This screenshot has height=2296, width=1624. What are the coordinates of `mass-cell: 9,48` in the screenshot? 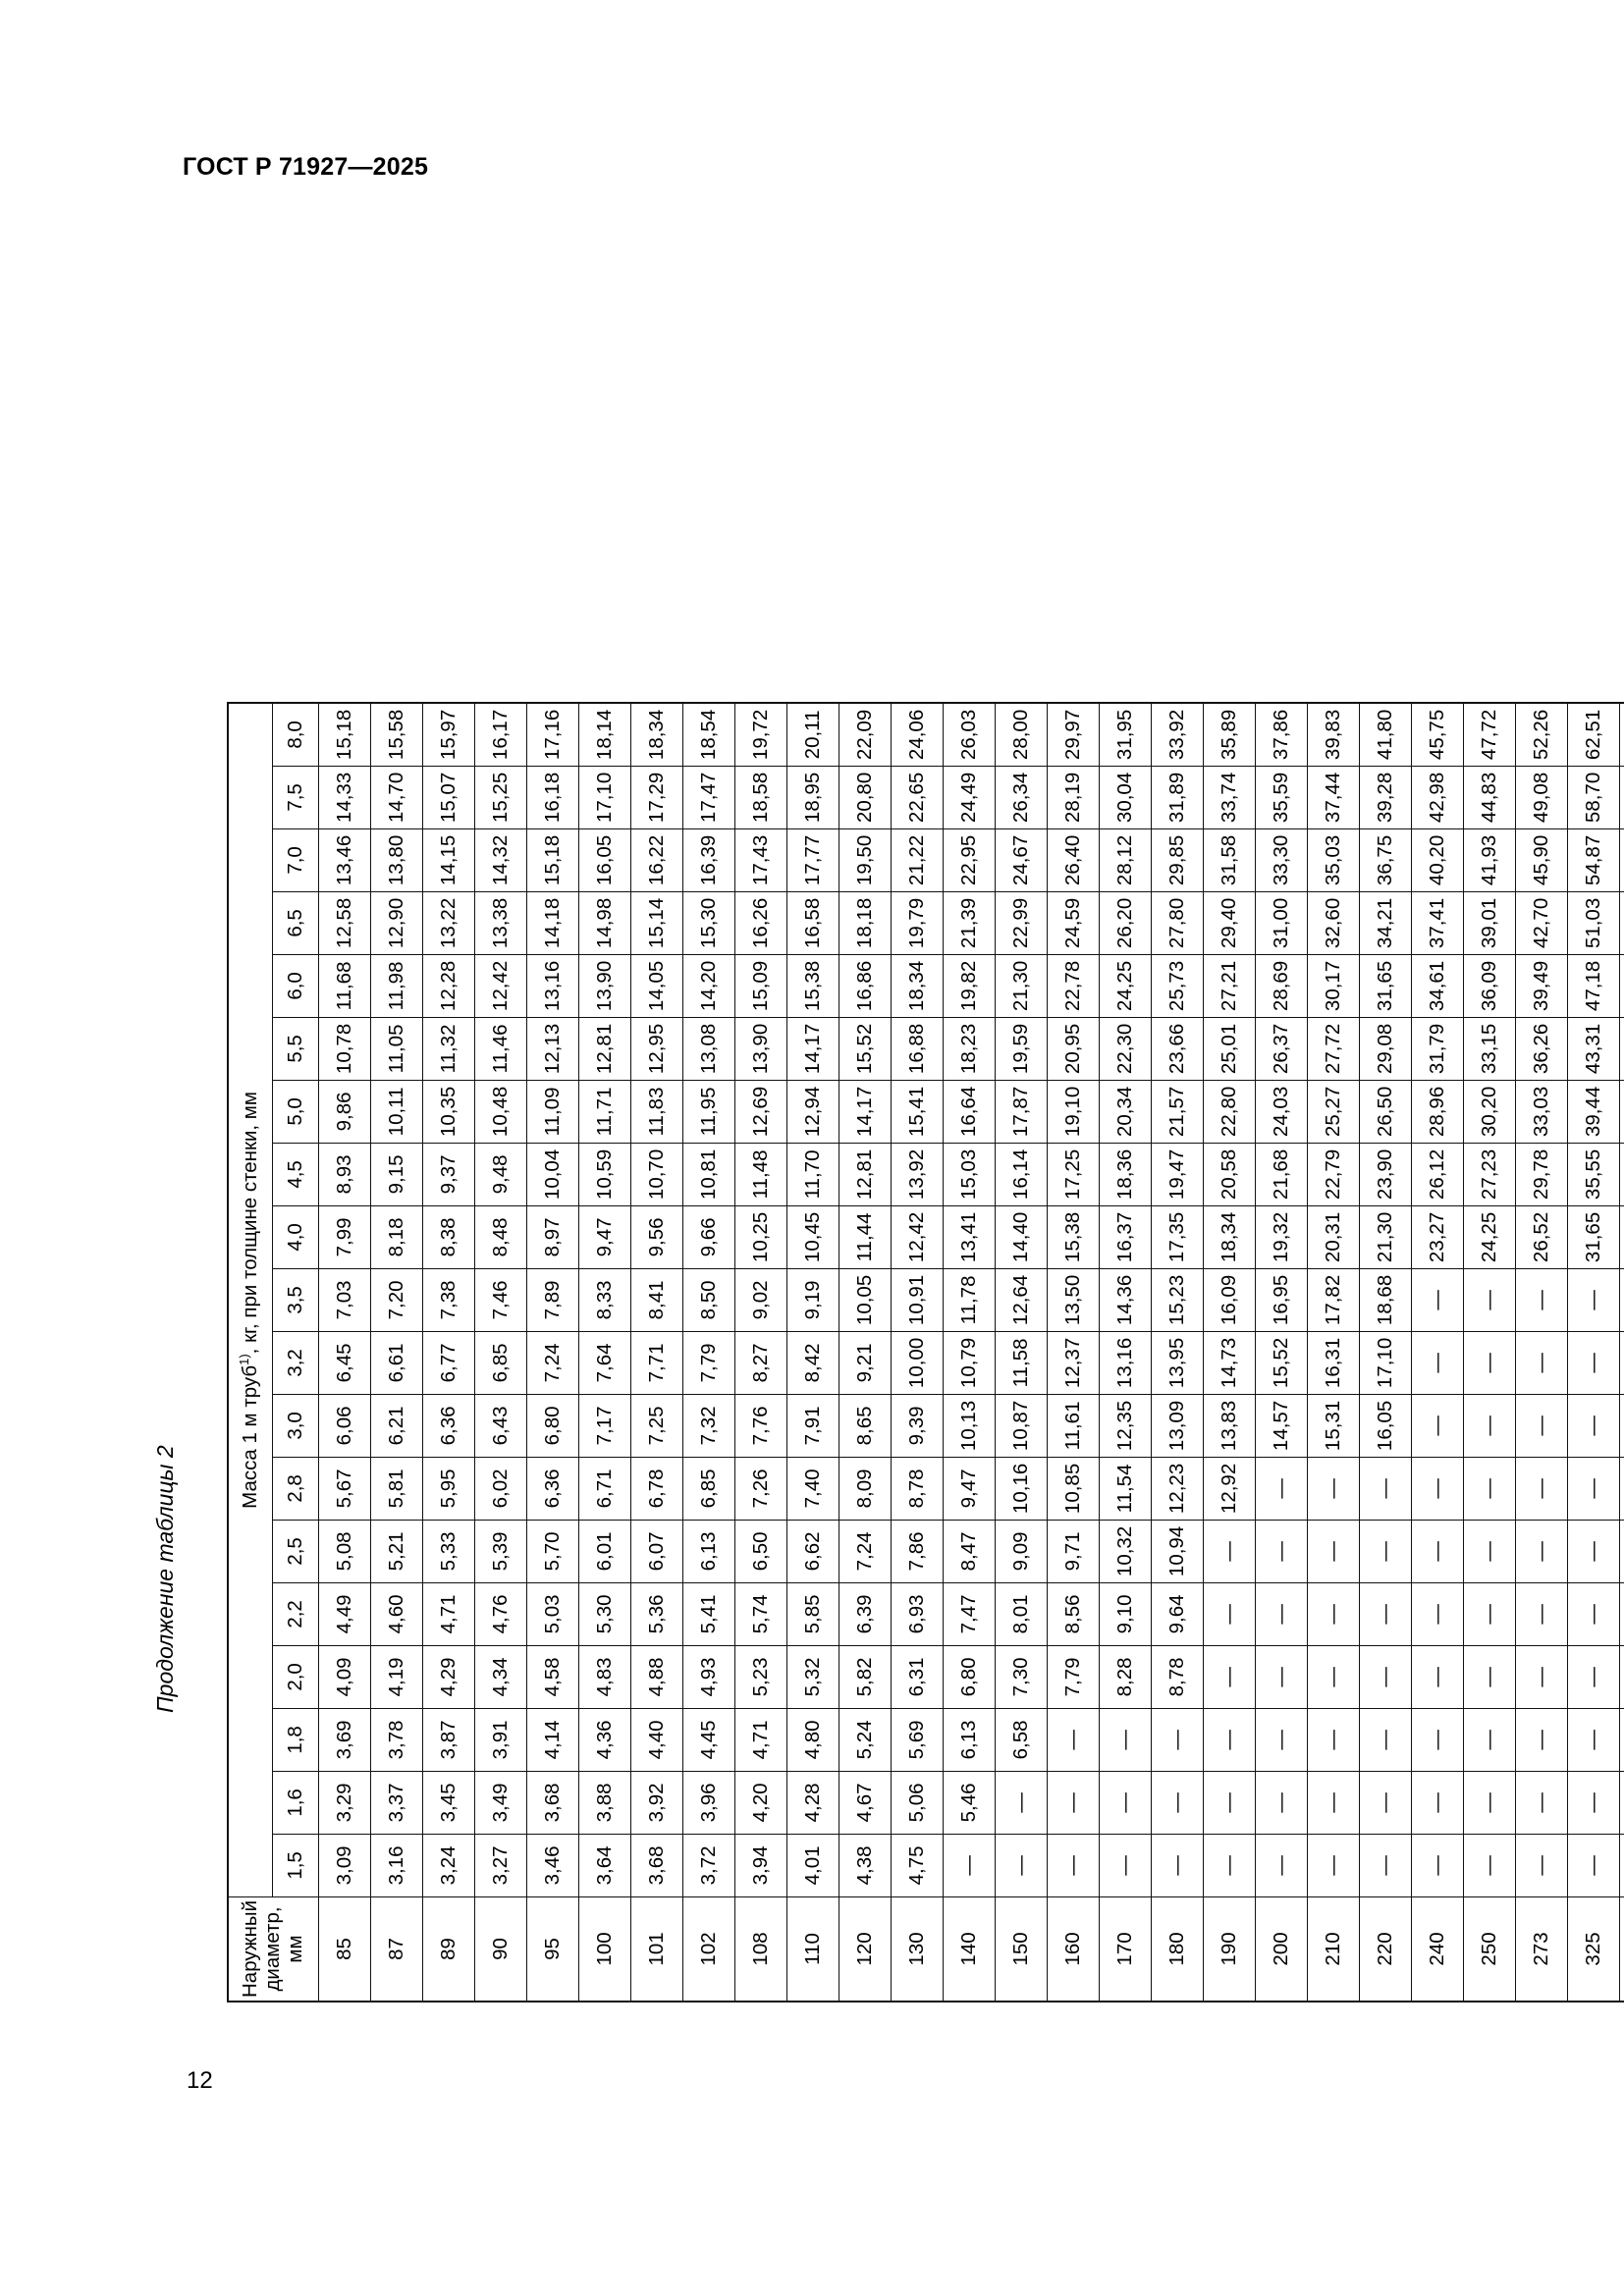 It's located at (500, 1174).